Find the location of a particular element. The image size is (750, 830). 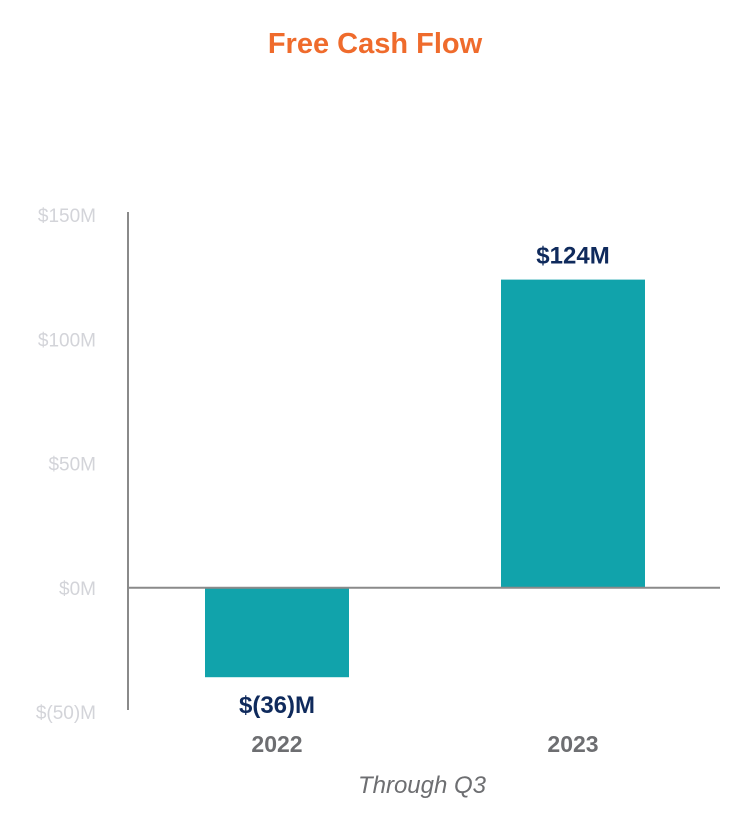

y-tick-label: $0M is located at coordinates (77, 589).